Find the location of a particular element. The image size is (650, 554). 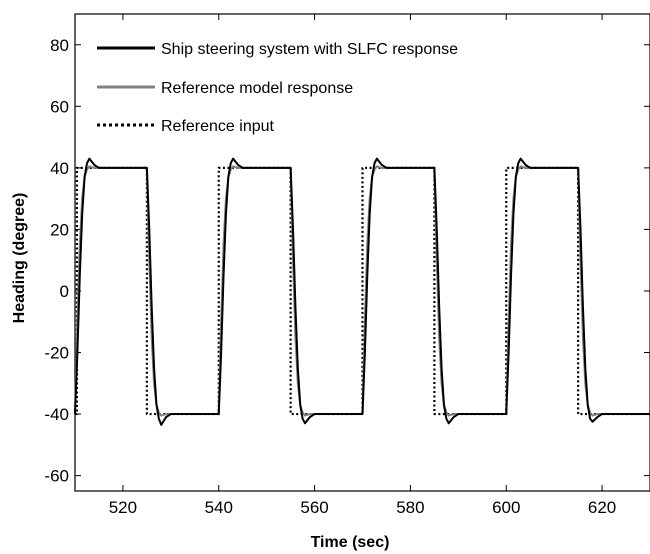

x-tick-label-520: 520 is located at coordinates (123, 507).